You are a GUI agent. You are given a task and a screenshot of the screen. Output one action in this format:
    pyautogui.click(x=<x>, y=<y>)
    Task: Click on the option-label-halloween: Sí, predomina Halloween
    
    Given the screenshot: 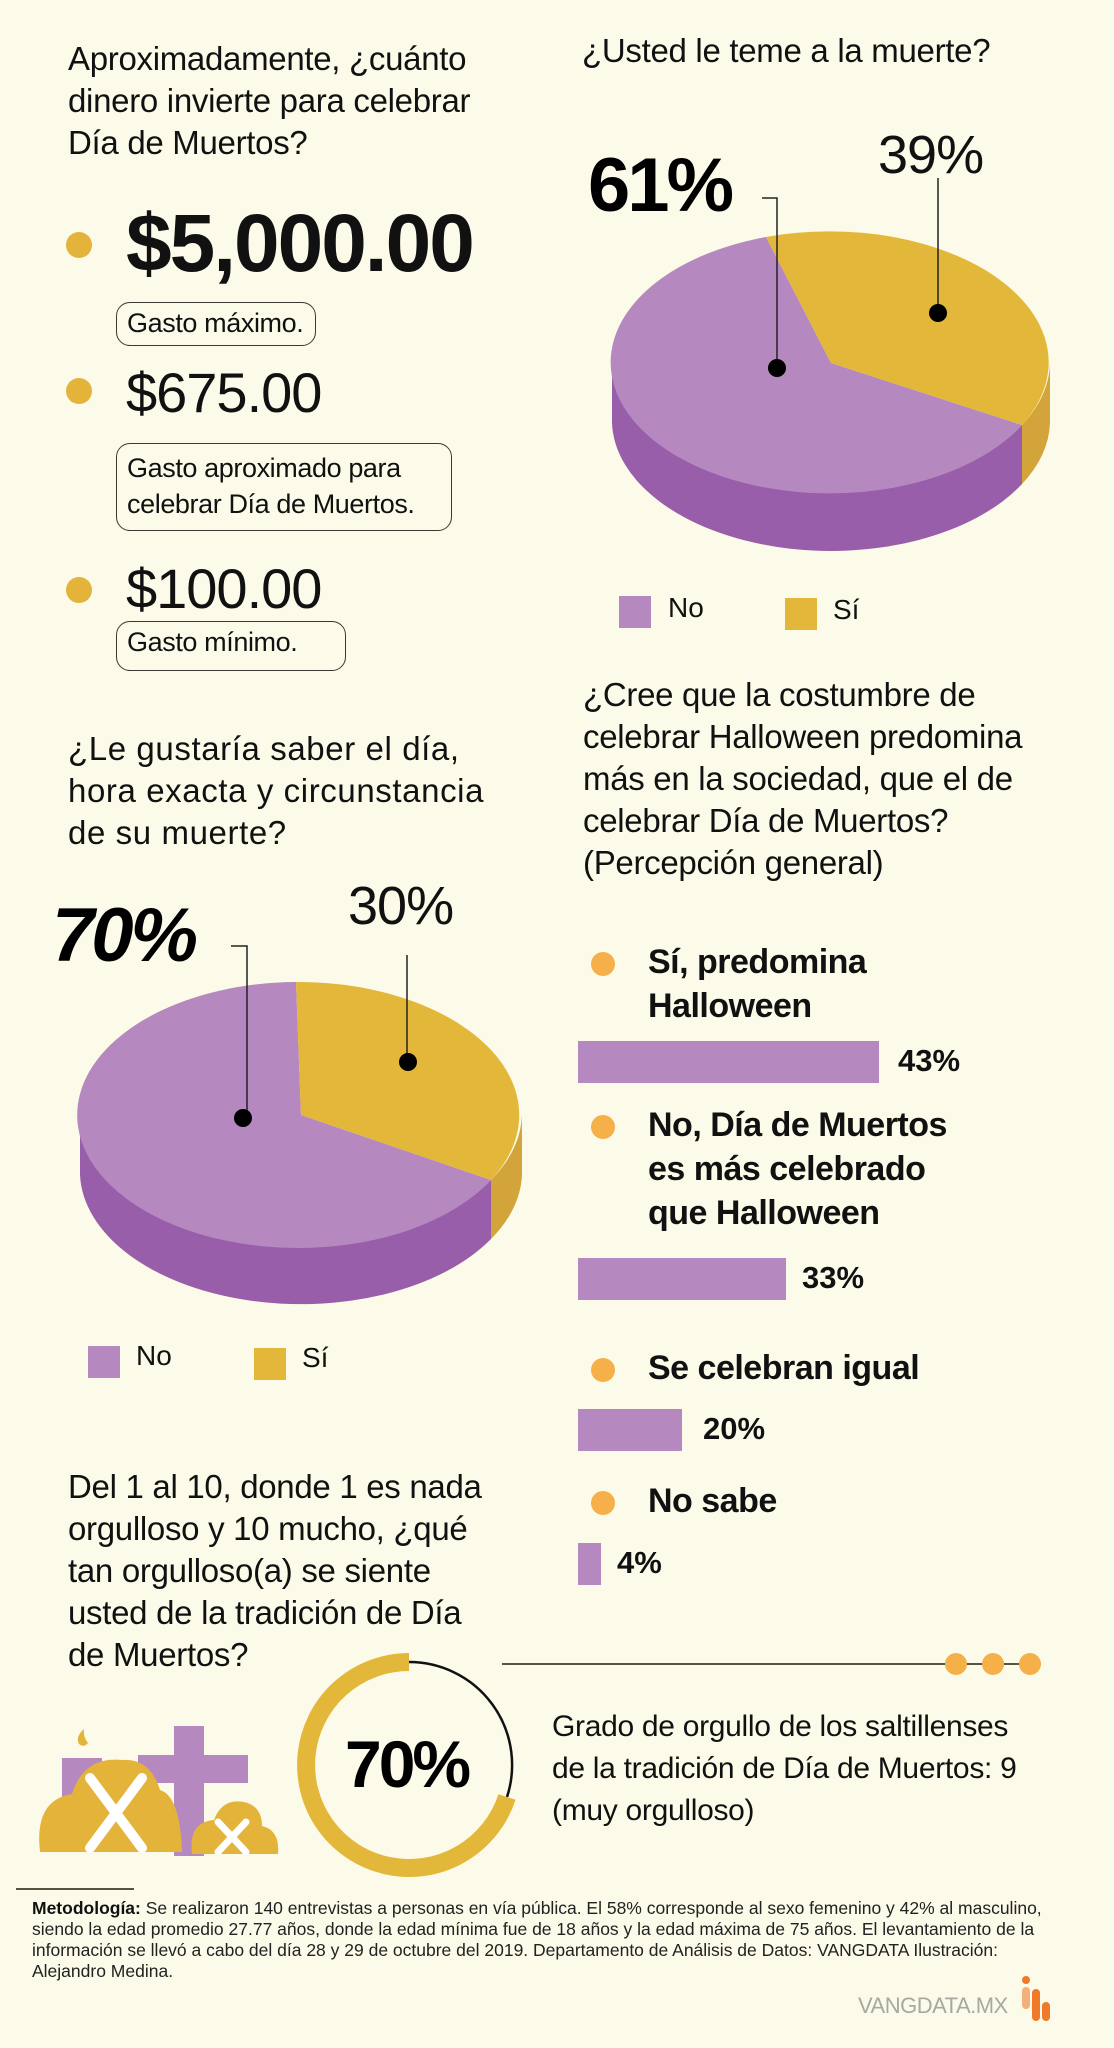 What is the action you would take?
    pyautogui.click(x=757, y=984)
    